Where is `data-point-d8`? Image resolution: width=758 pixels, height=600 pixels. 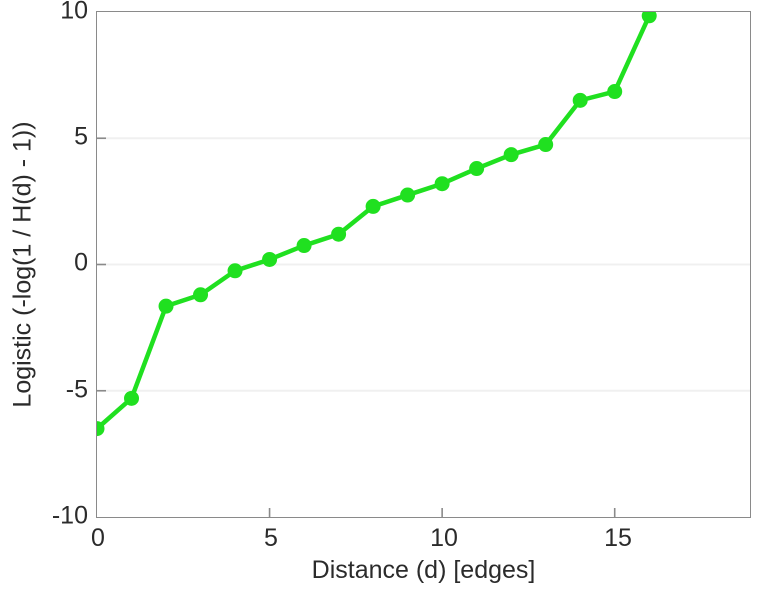
data-point-d8 is located at coordinates (373, 206).